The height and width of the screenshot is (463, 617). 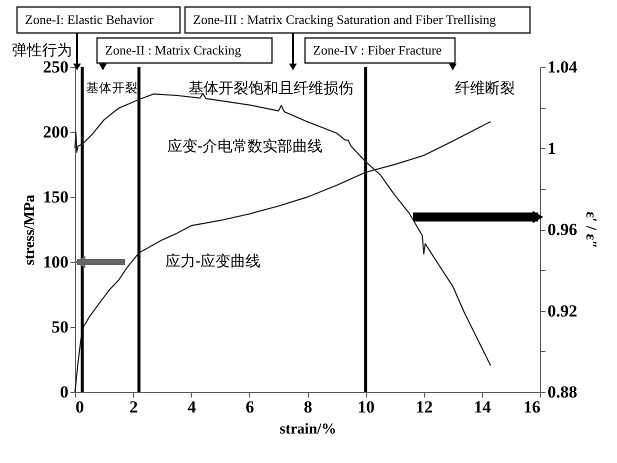 I want to click on y-tick-label: 200, so click(x=55, y=132).